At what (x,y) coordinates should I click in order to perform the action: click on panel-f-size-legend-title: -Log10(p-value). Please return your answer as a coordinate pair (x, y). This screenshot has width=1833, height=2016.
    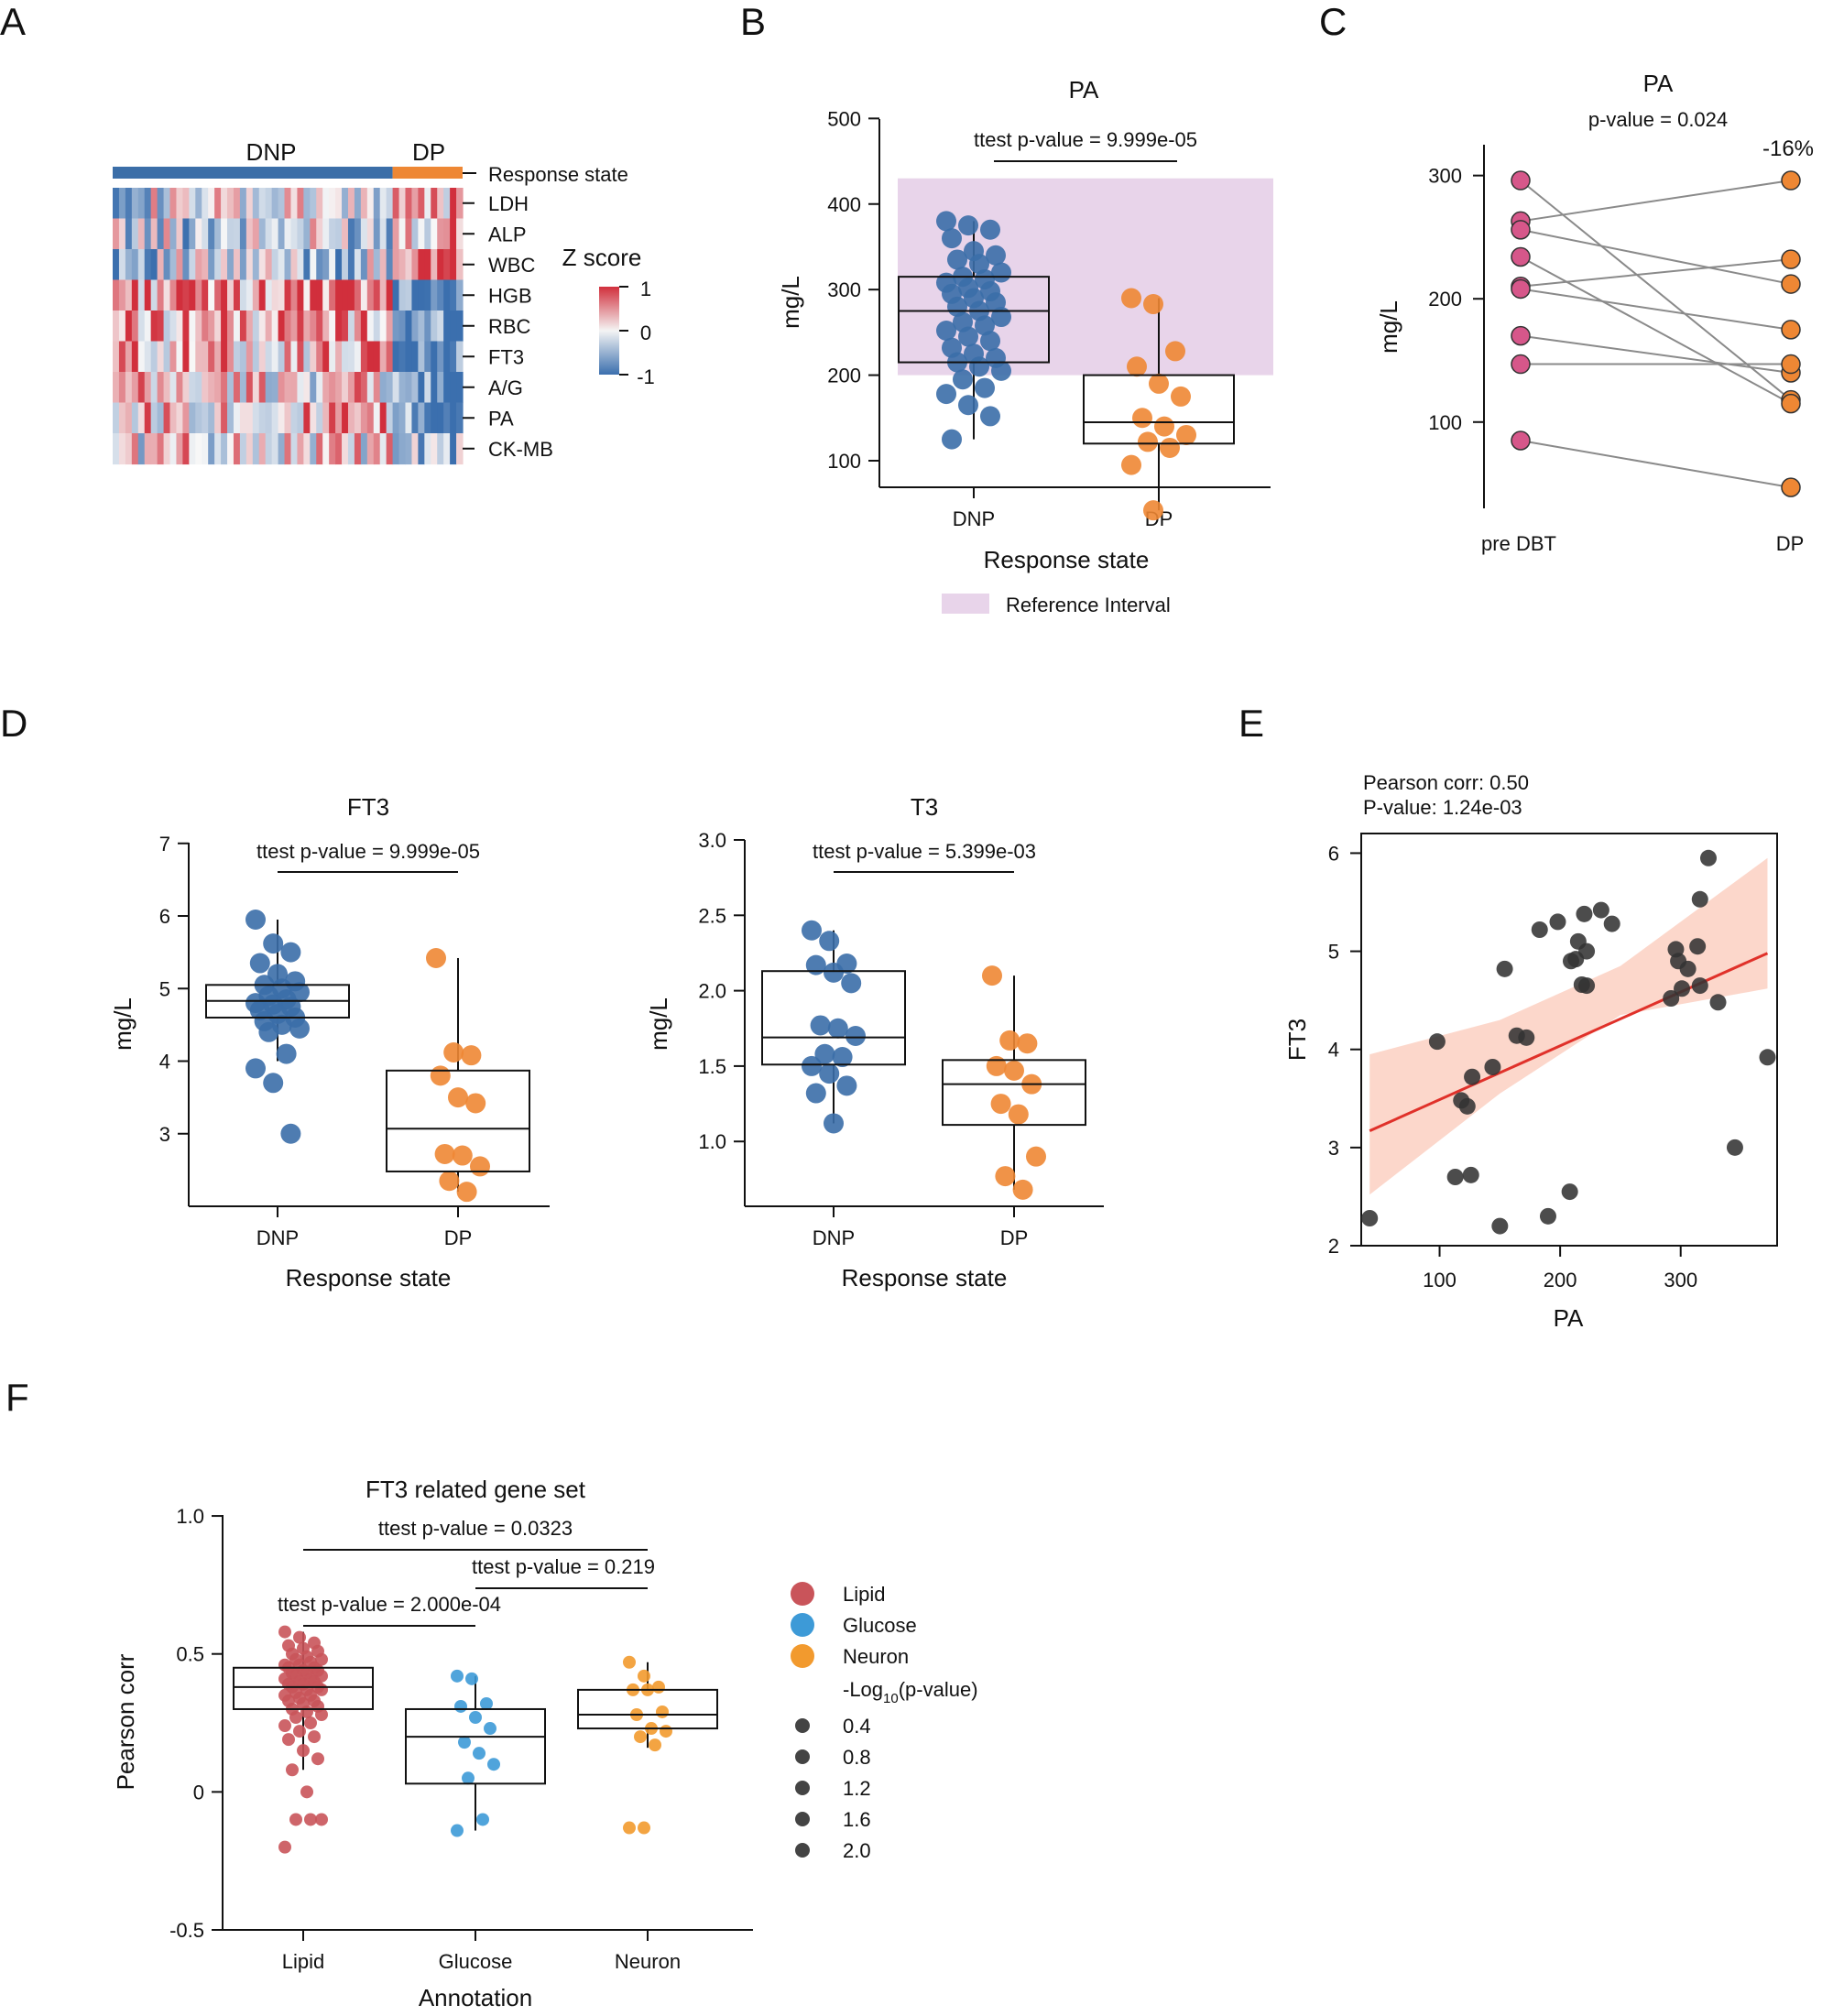
    Looking at the image, I should click on (911, 1692).